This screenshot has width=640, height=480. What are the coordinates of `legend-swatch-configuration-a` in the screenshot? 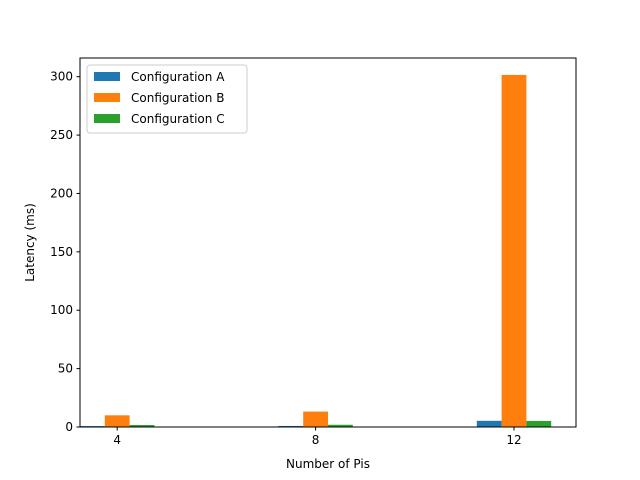 It's located at (107, 76).